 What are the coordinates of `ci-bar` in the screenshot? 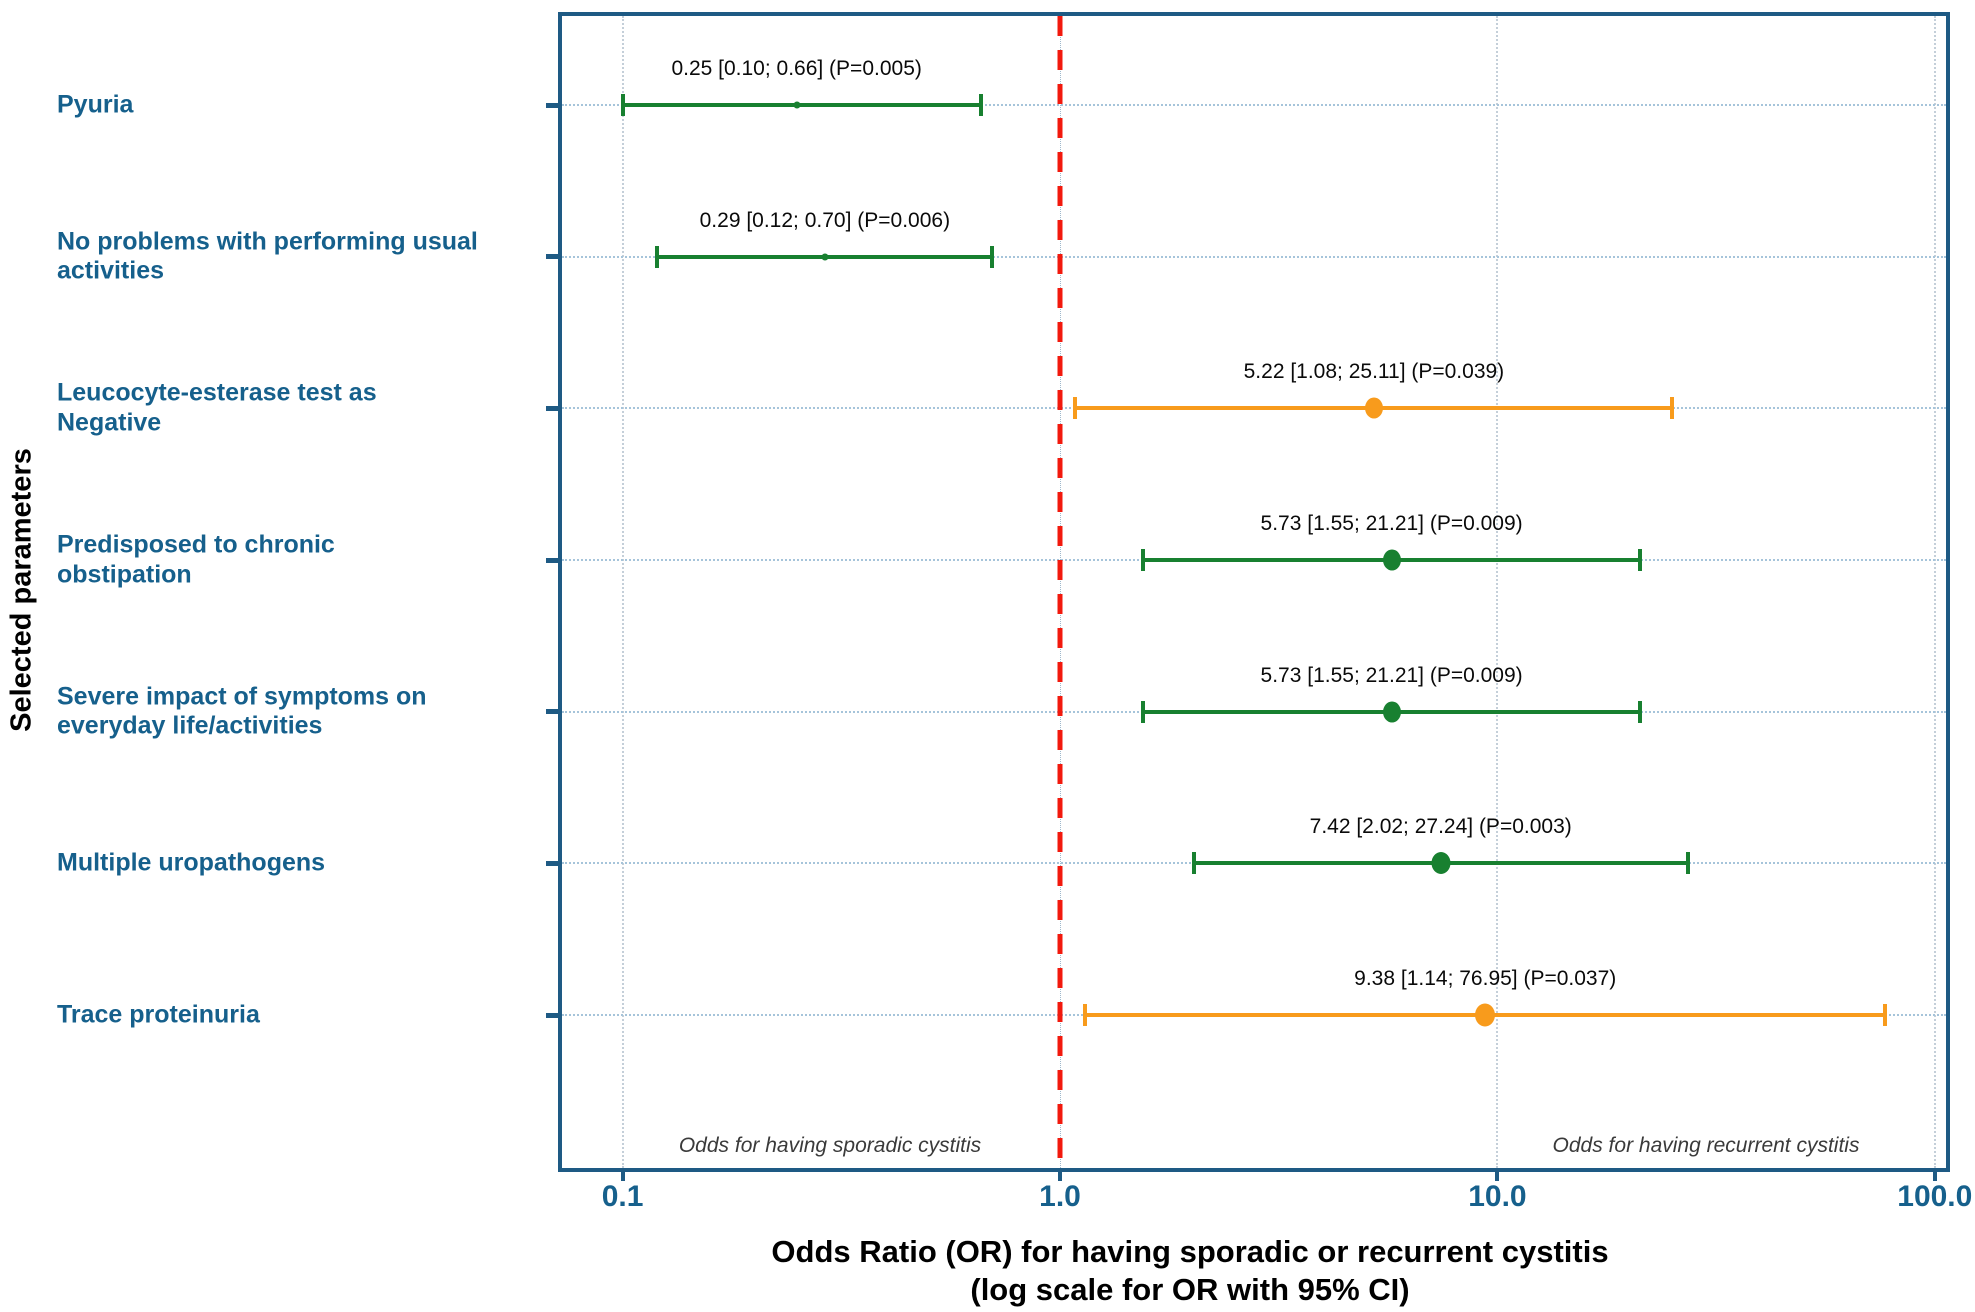 It's located at (802, 105).